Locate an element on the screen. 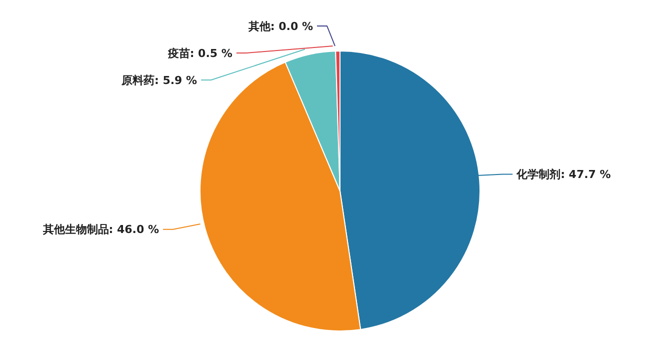 This screenshot has height=338, width=650. slice-label: 疫苗: 0.5 % is located at coordinates (199, 53).